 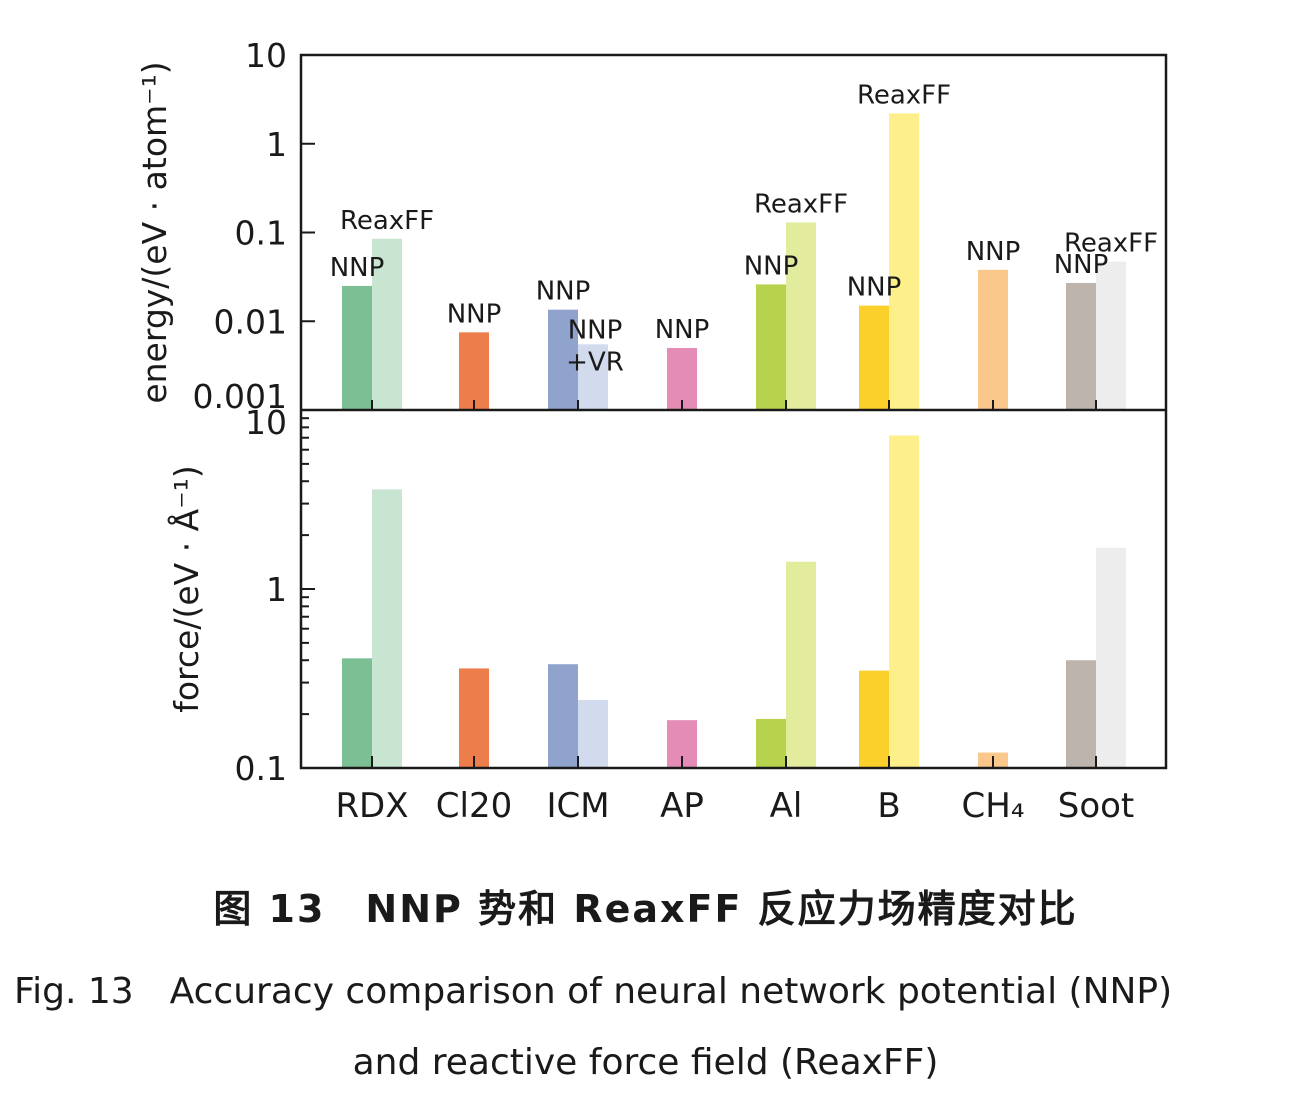 I want to click on bar-label-energy-icm-nnp-vr: NNP, so click(x=595, y=330).